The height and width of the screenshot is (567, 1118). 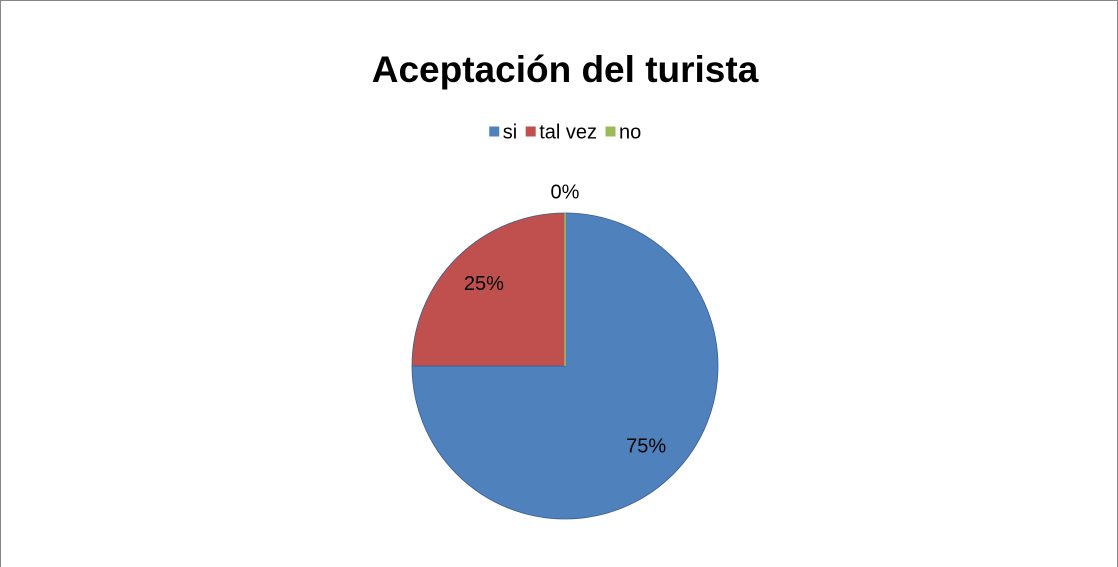 What do you see at coordinates (565, 192) in the screenshot?
I see `data-label: 0%` at bounding box center [565, 192].